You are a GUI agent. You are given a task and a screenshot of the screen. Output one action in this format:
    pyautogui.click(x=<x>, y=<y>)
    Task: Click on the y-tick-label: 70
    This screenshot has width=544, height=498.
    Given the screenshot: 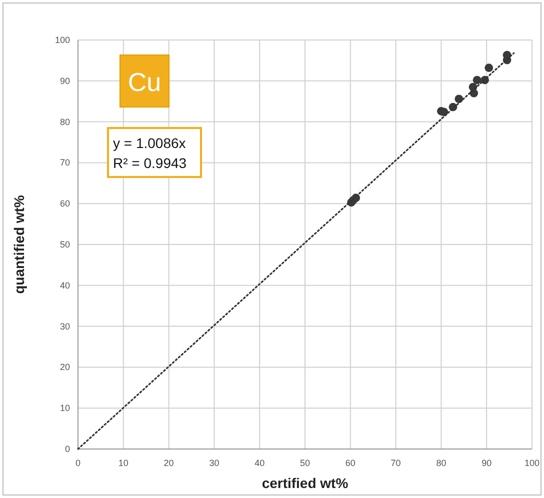 What is the action you would take?
    pyautogui.click(x=65, y=163)
    